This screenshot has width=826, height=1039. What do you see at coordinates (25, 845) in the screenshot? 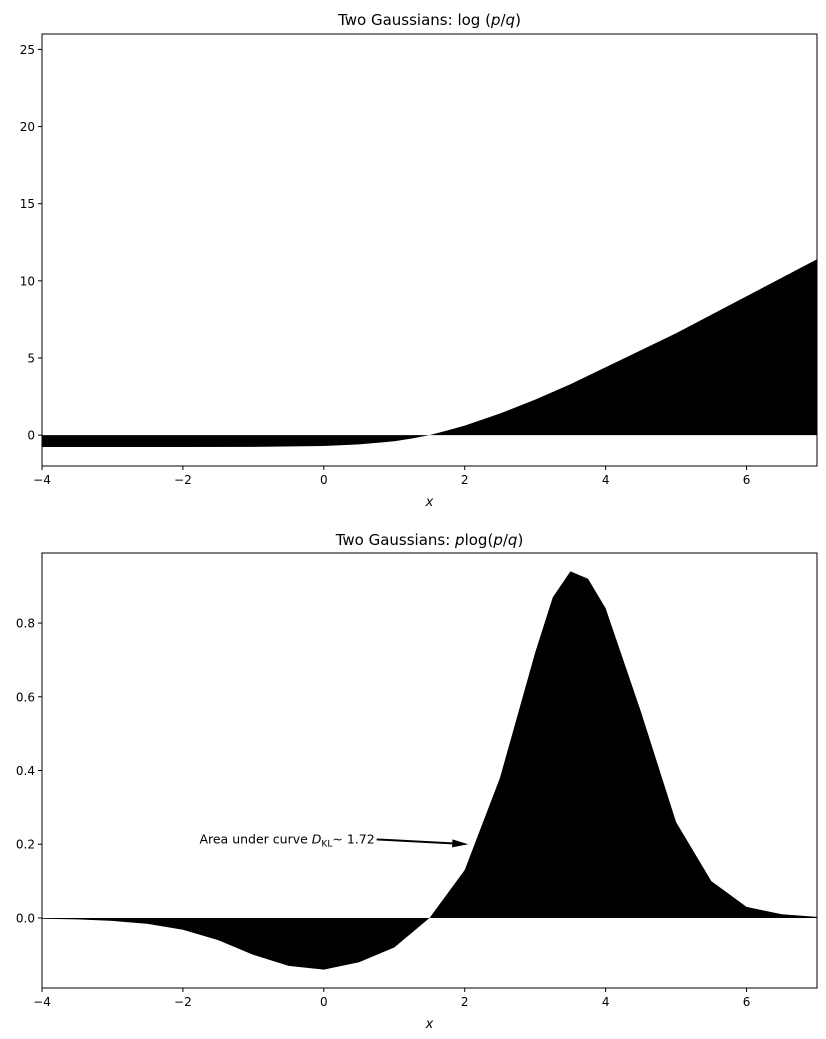
I see `y-tick-label: 0.2` at bounding box center [25, 845].